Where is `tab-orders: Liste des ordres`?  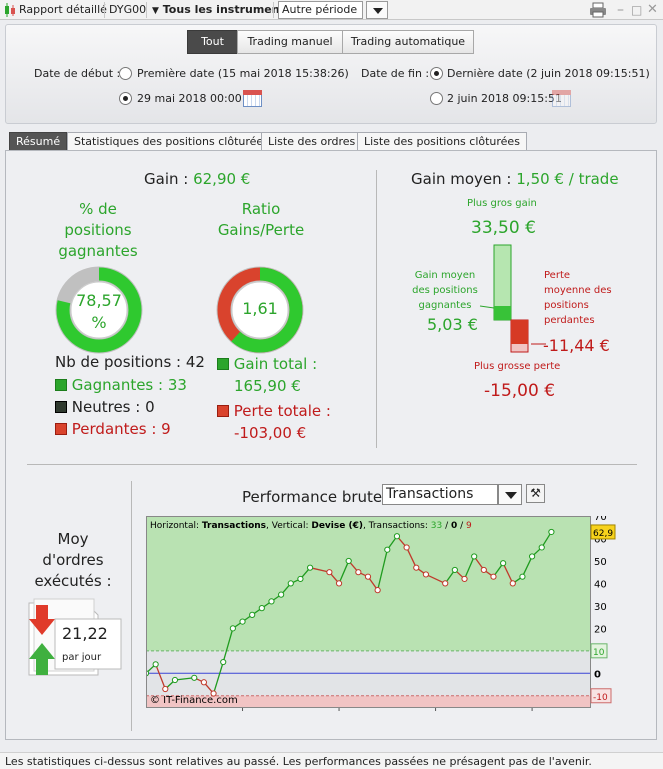
tab-orders: Liste des ordres is located at coordinates (312, 141).